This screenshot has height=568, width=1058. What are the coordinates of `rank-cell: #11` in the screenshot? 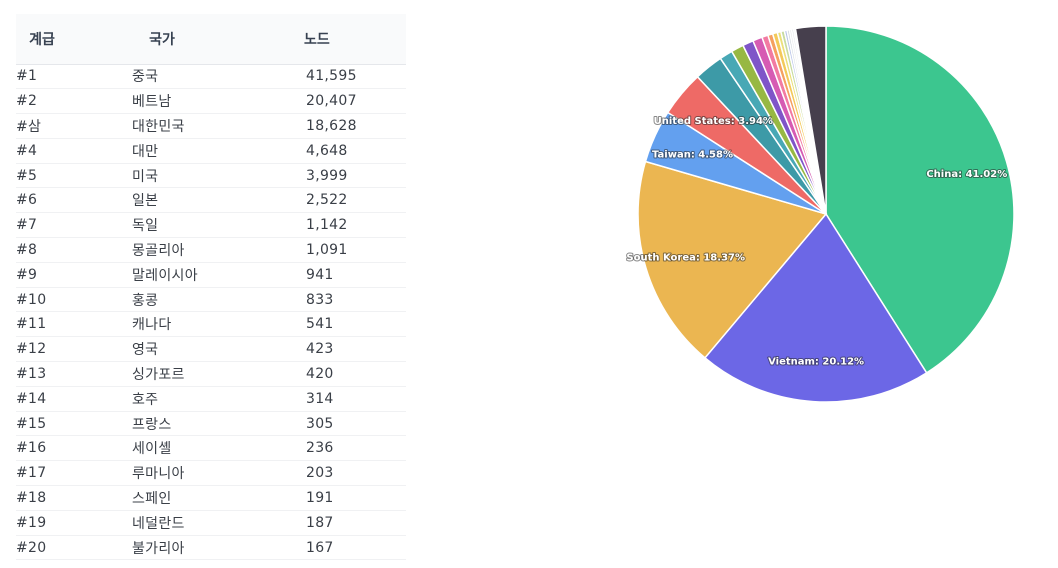 It's located at (31, 324).